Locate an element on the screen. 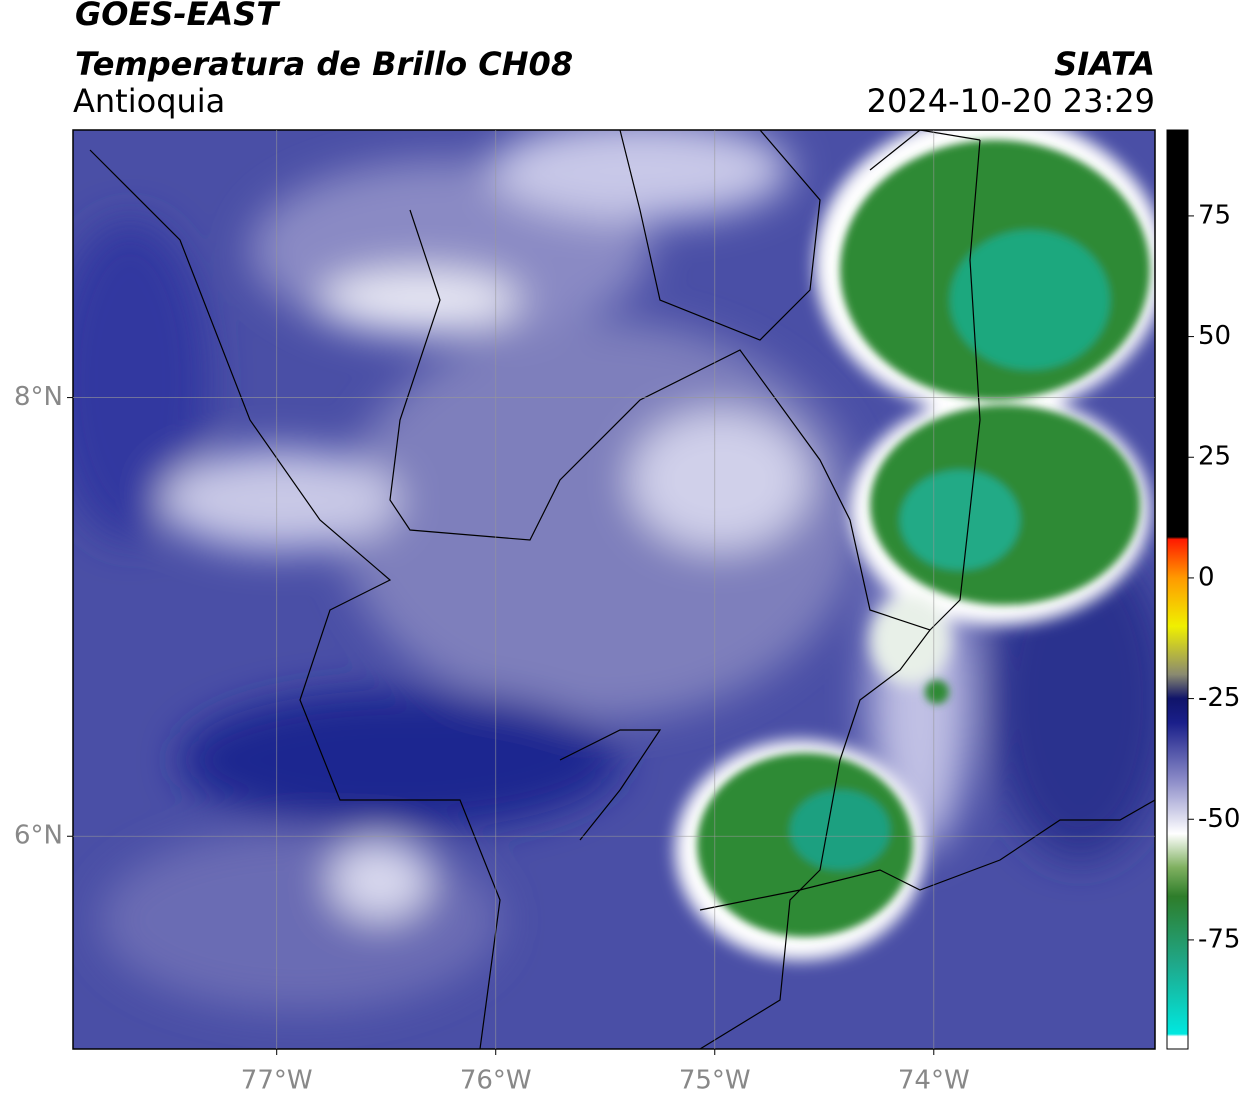 This screenshot has width=1252, height=1103. y-tick-label: 6°N is located at coordinates (38, 836).